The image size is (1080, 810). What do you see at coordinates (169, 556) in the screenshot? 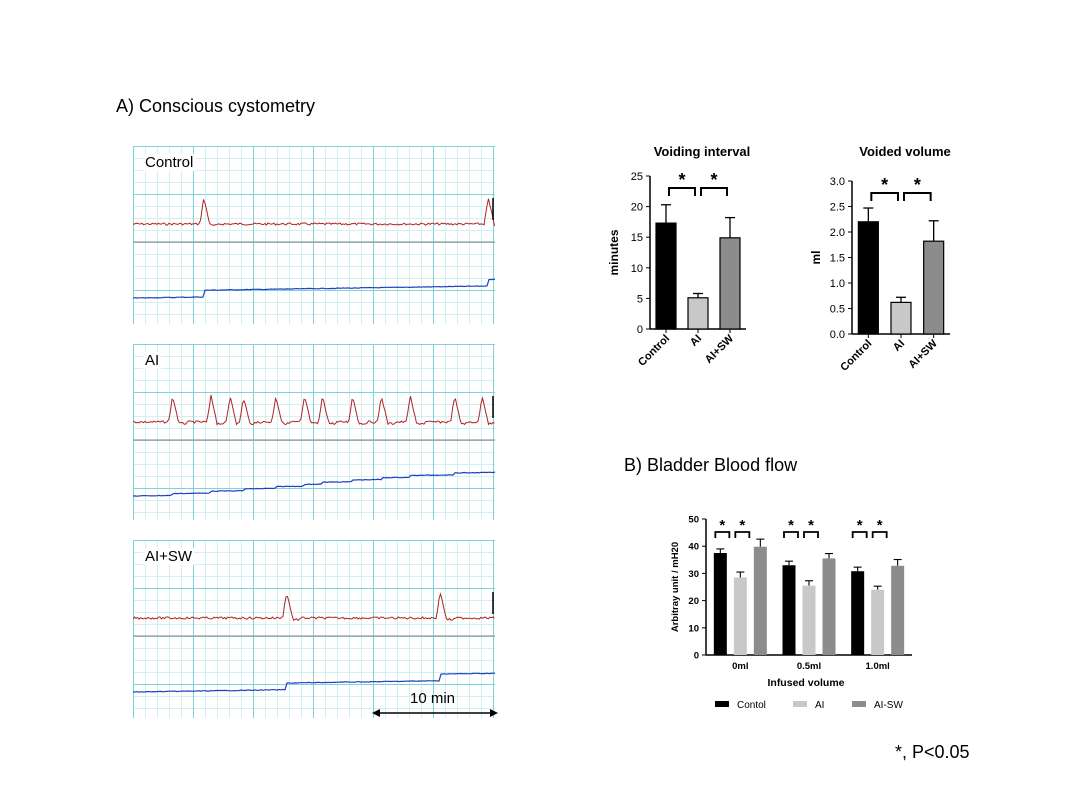
I see `trace-panel-label: AI+SW` at bounding box center [169, 556].